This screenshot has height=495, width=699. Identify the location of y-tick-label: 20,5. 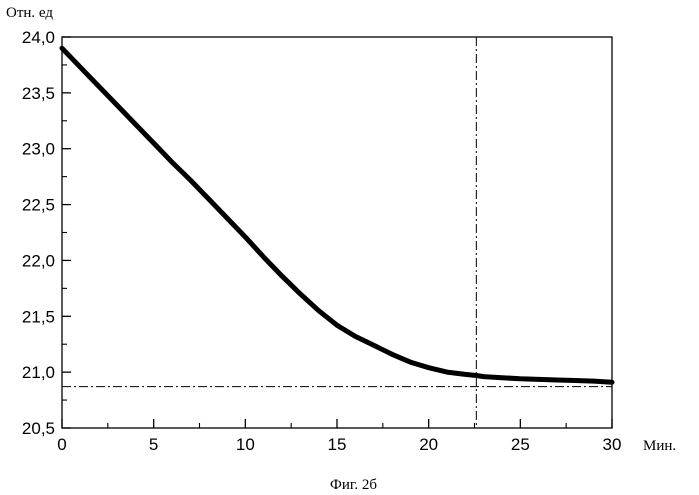
(38, 428).